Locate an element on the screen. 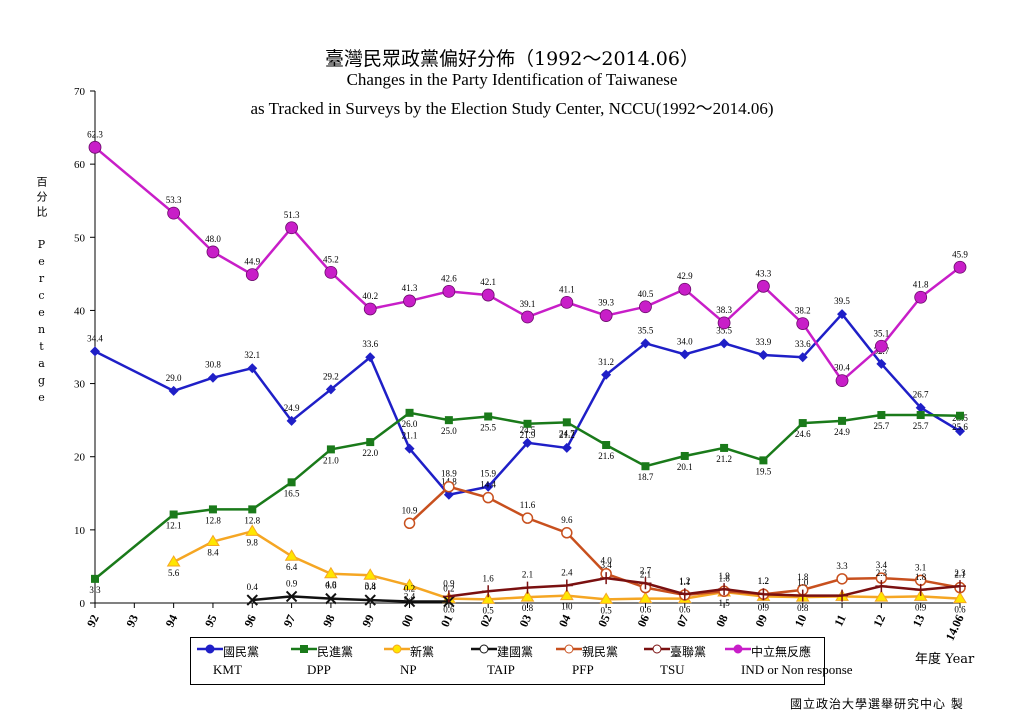 The image size is (1024, 724). legend-label-en: PFP is located at coordinates (583, 669).